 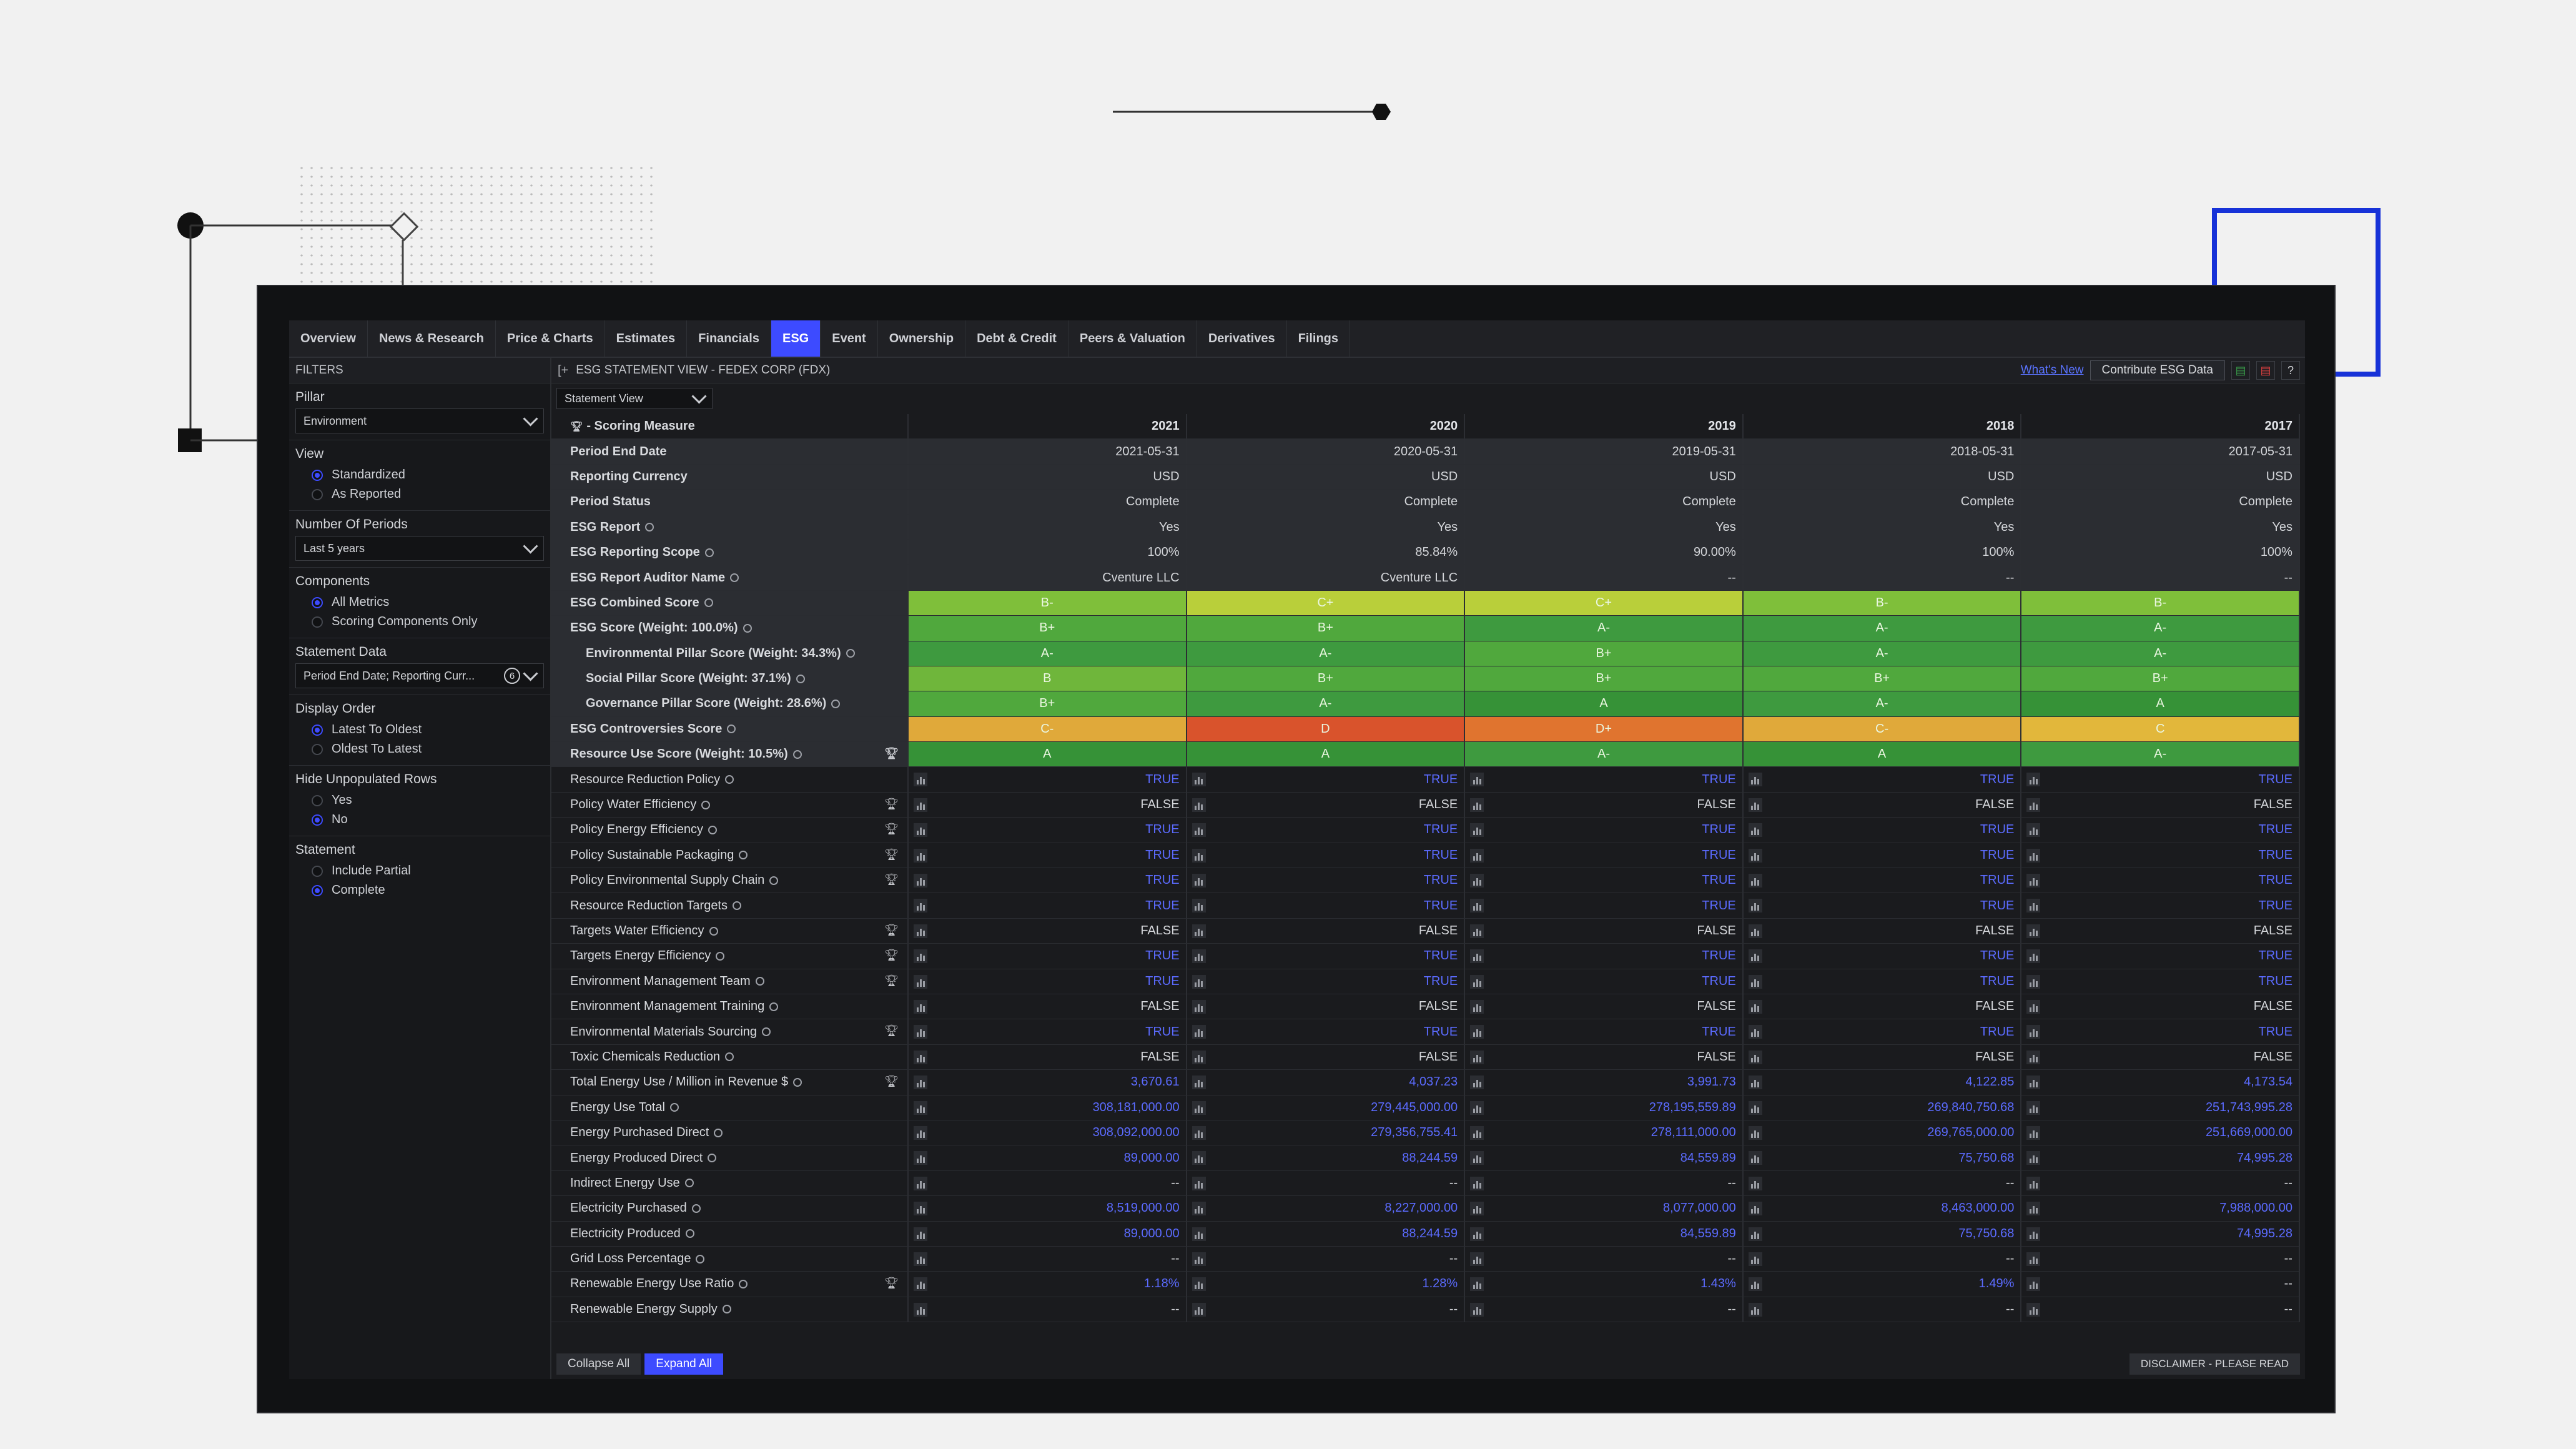 What do you see at coordinates (563, 370) in the screenshot?
I see `expand-panel-icon: [+` at bounding box center [563, 370].